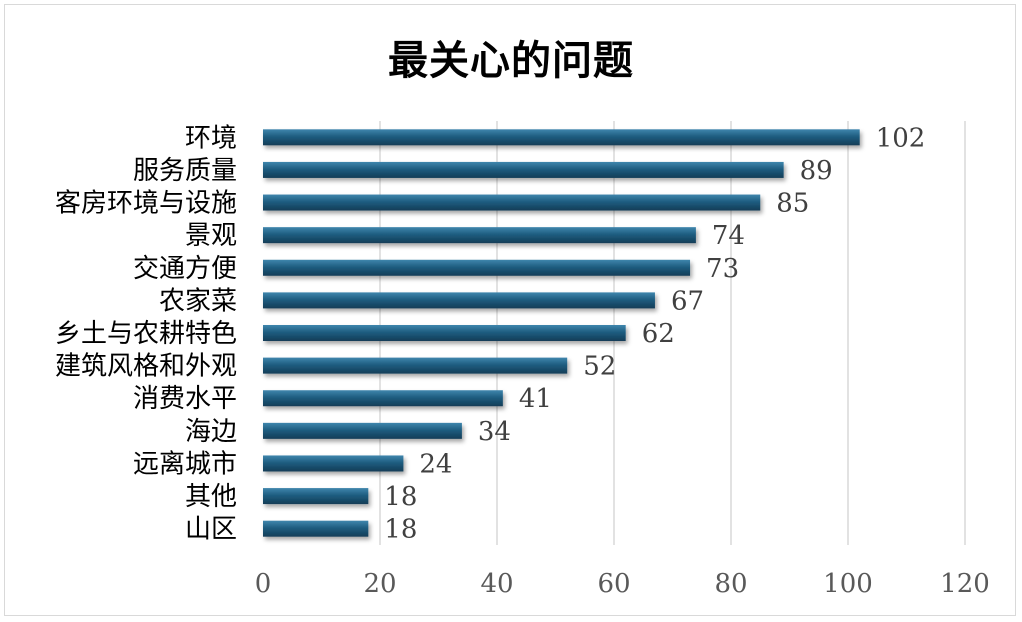 The image size is (1022, 622). What do you see at coordinates (658, 334) in the screenshot?
I see `data-label: 62` at bounding box center [658, 334].